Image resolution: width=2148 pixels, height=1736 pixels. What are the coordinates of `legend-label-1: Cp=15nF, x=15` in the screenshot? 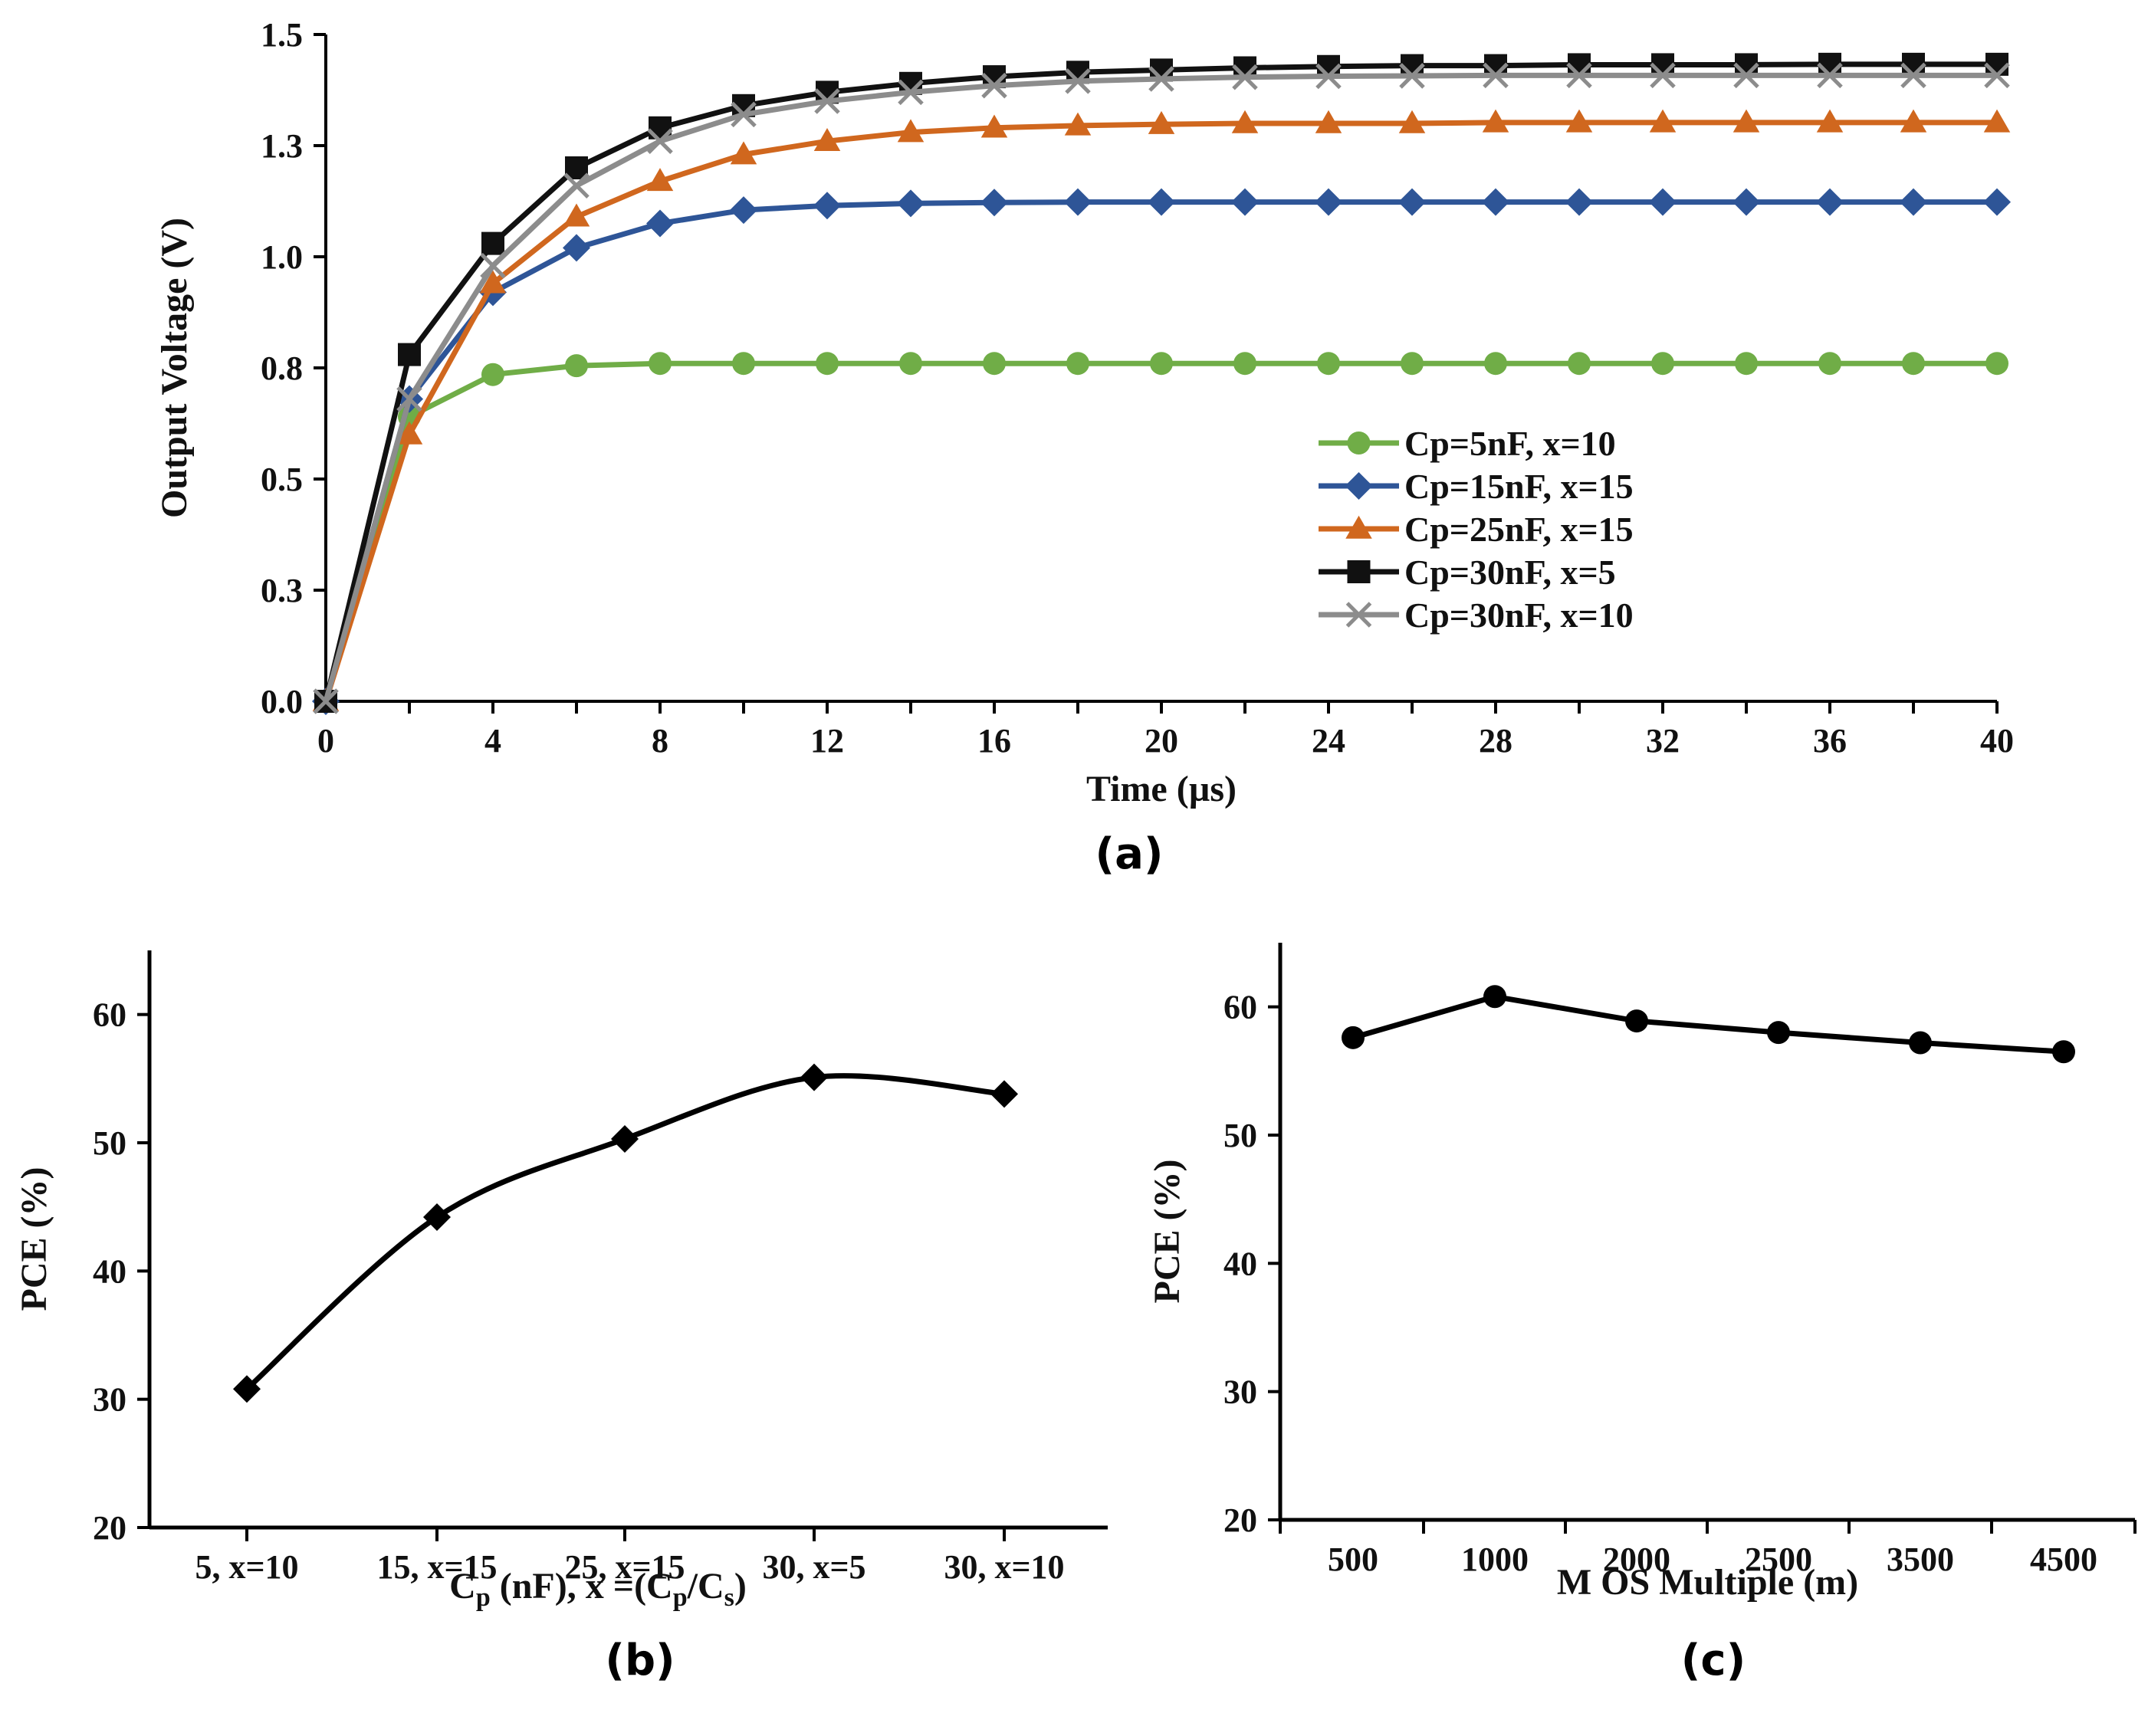 It's located at (1519, 486).